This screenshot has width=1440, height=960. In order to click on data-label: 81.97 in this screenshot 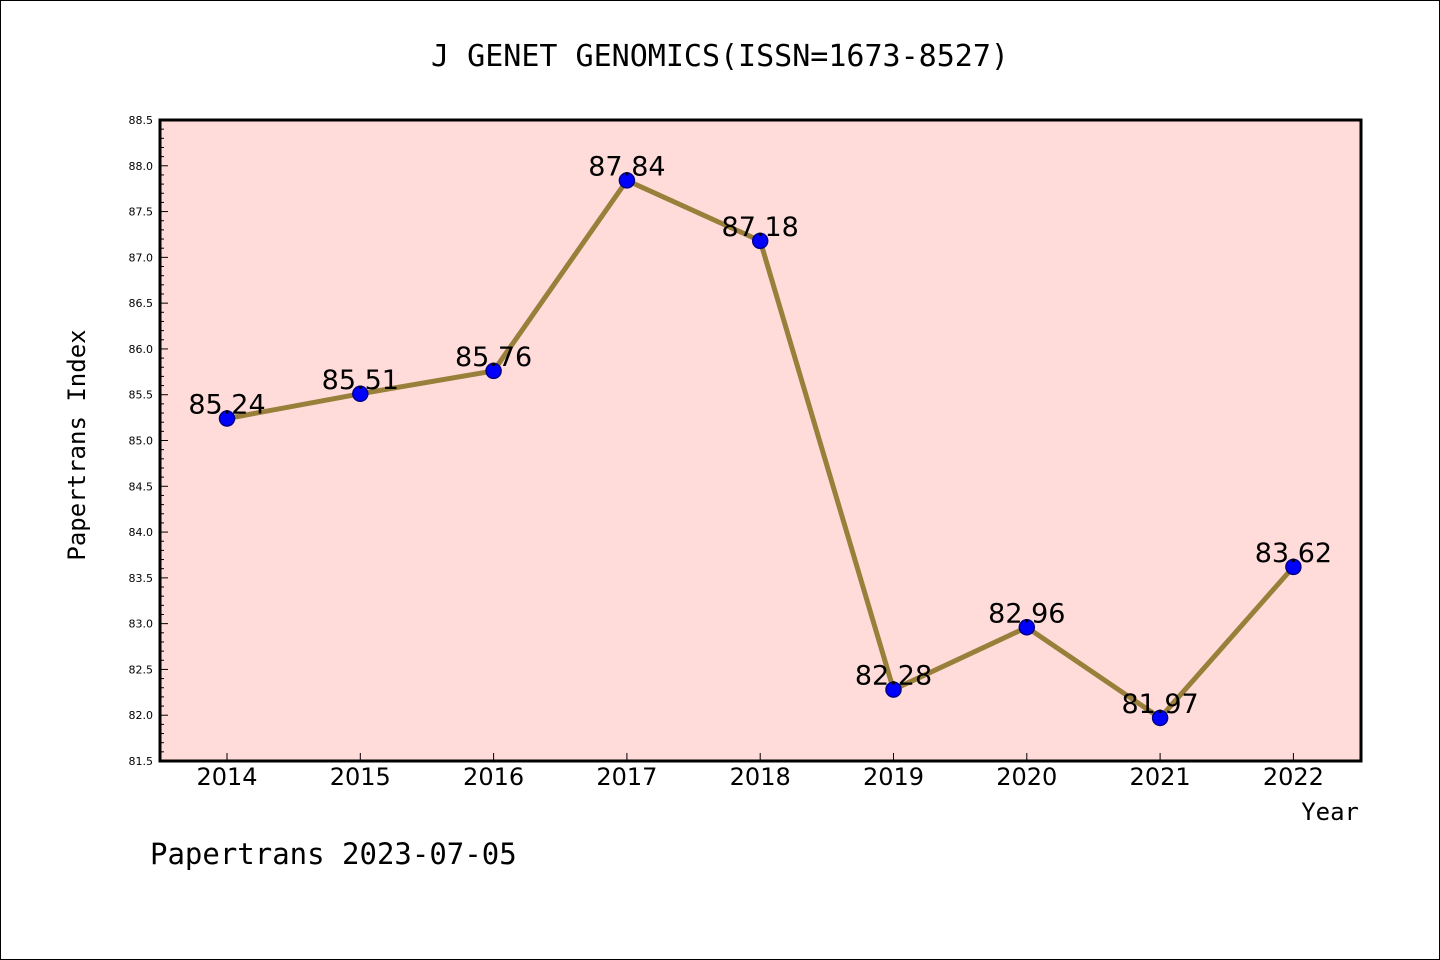, I will do `click(1159, 704)`.